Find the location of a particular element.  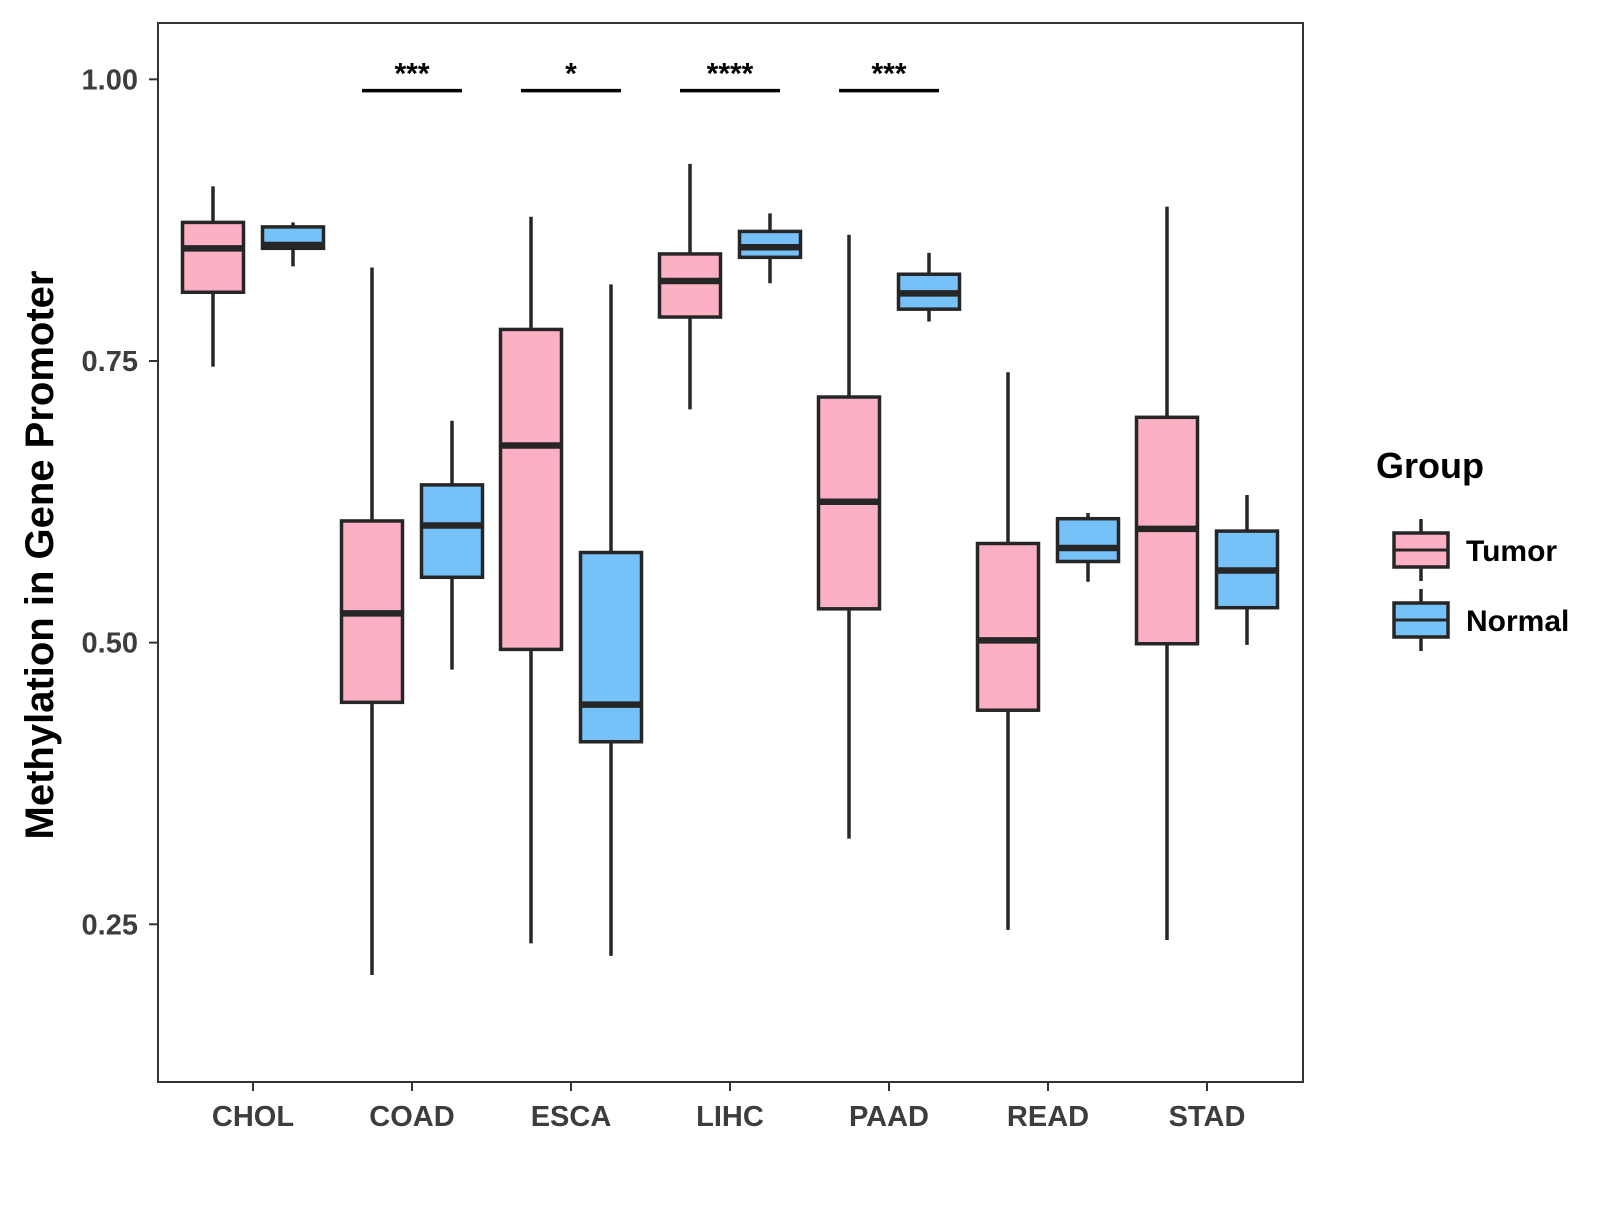

box-normal-read is located at coordinates (1088, 547).